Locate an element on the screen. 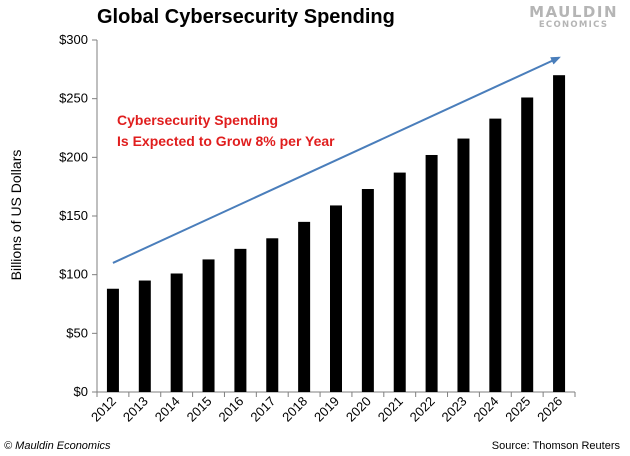 Image resolution: width=630 pixels, height=456 pixels. x-tick-label: 2018 is located at coordinates (294, 409).